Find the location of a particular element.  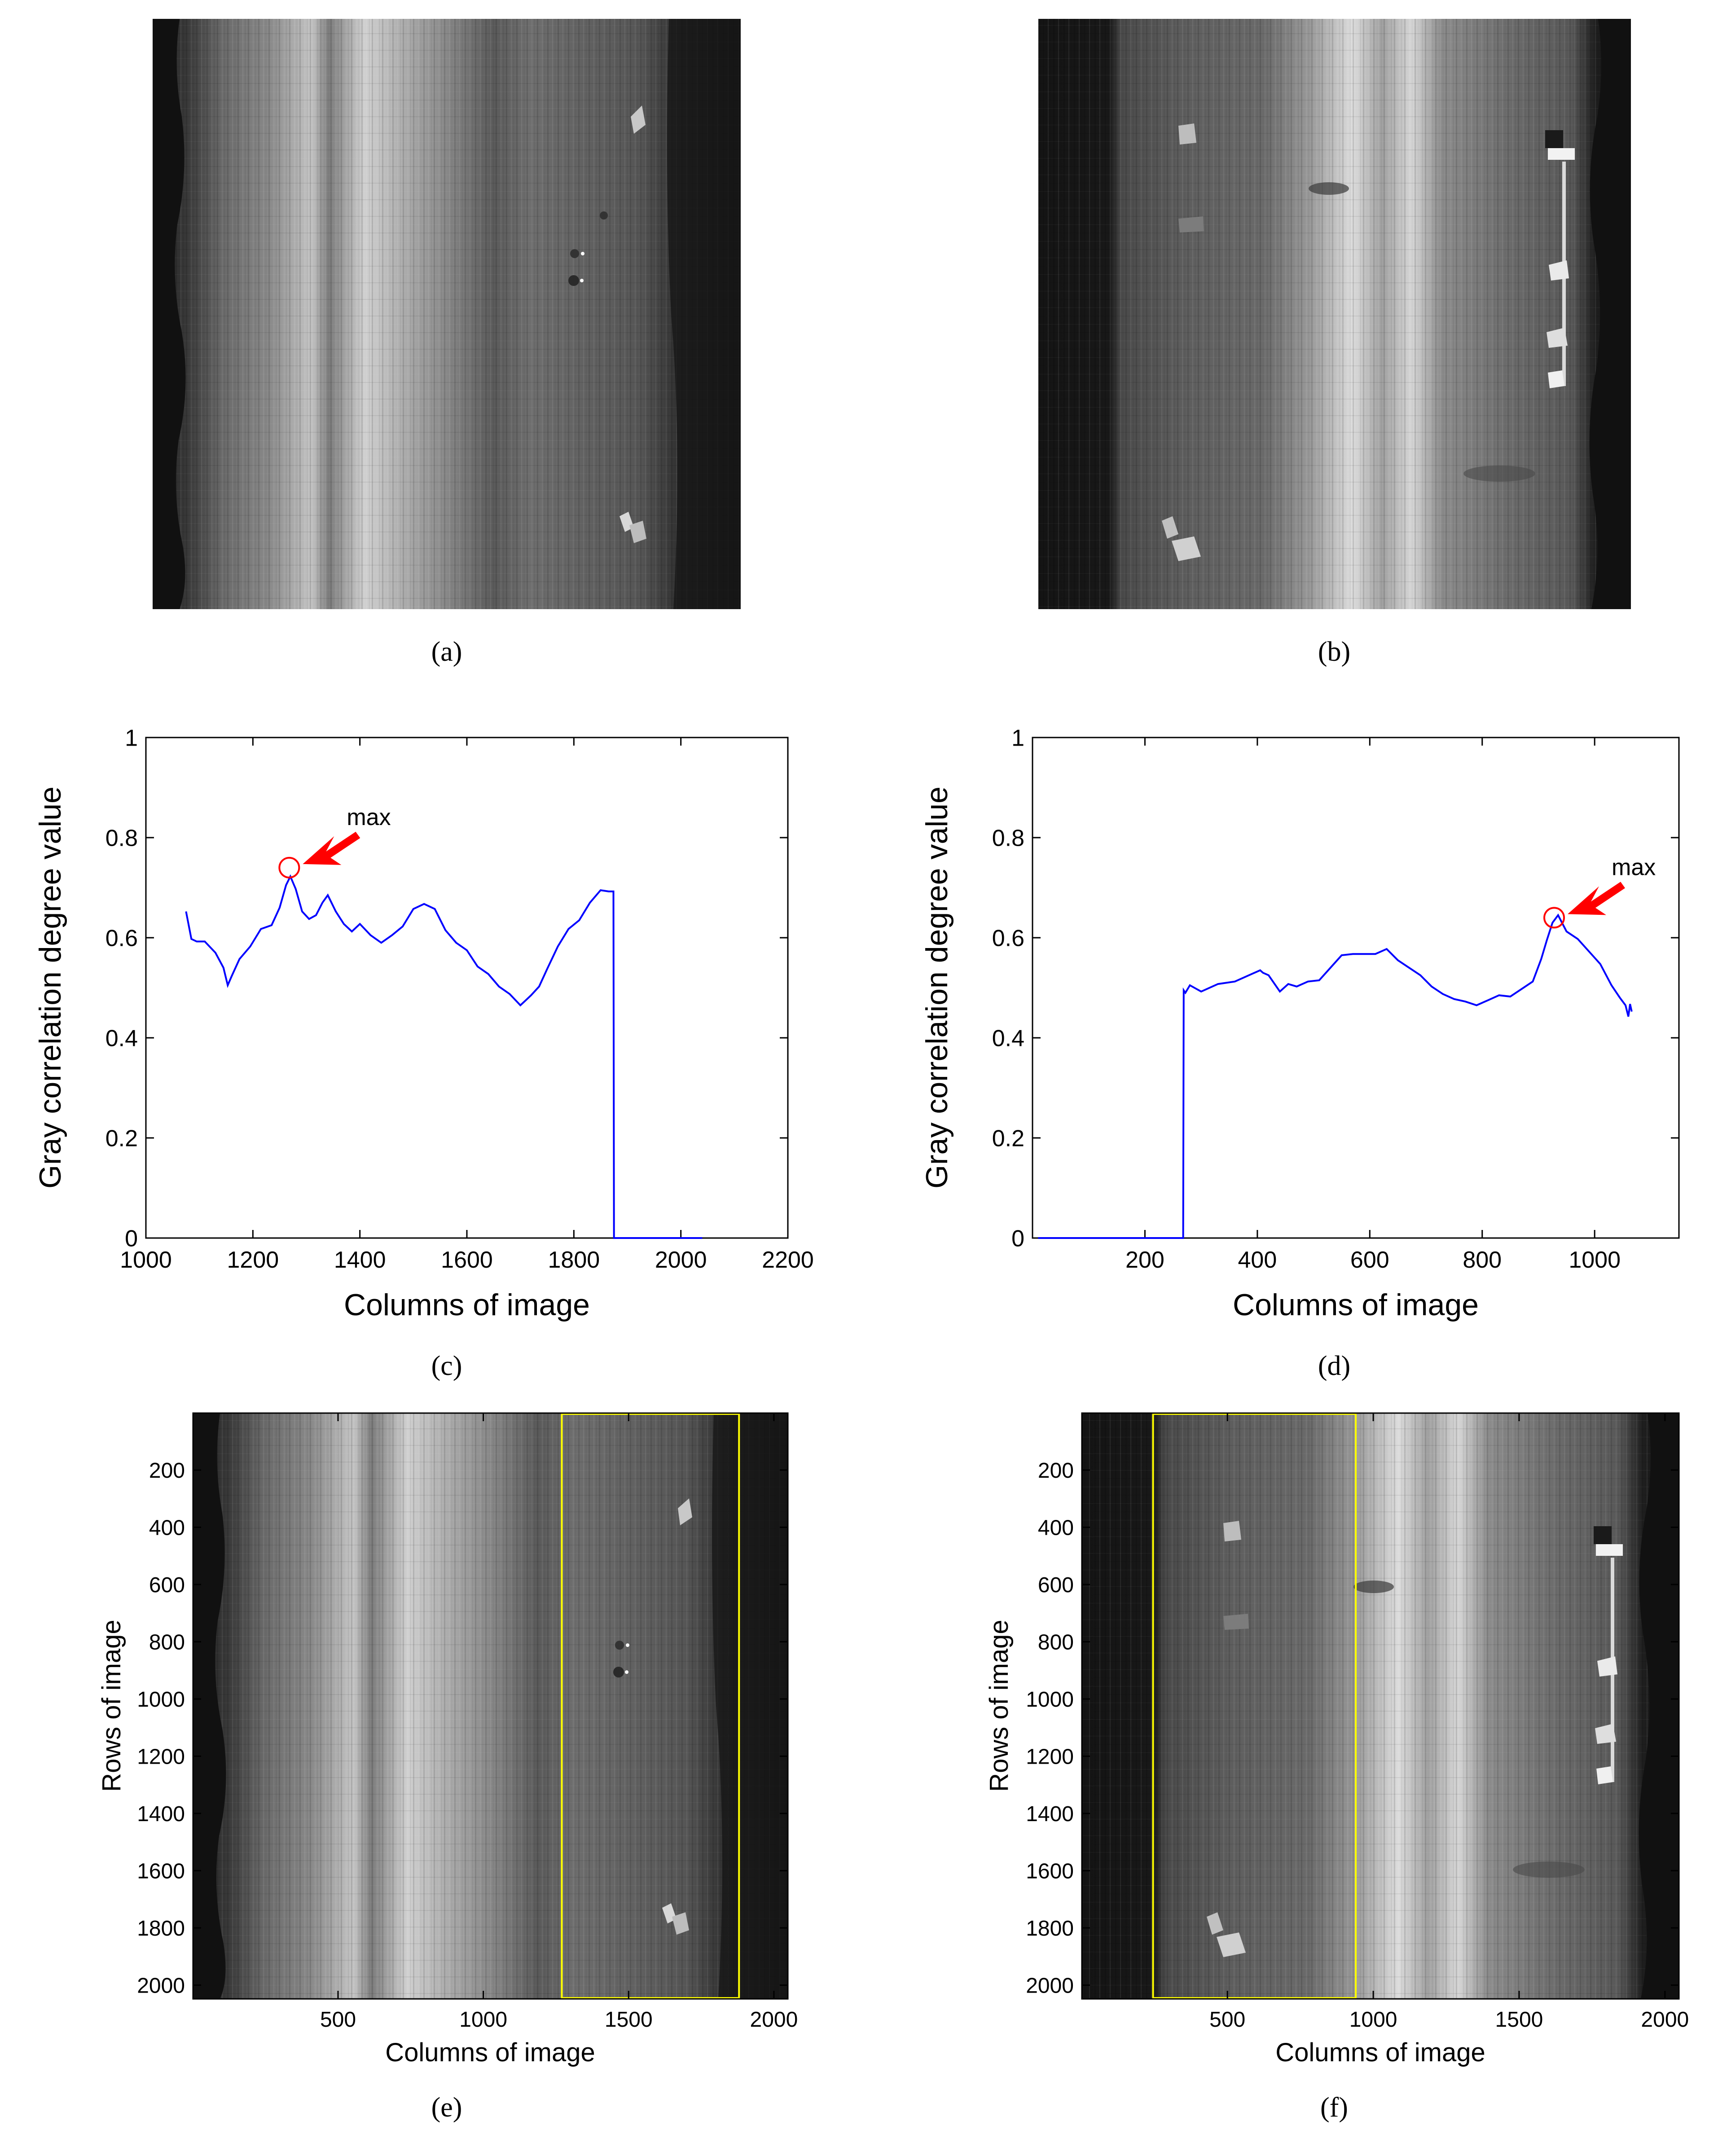

x-tick-label-d: 1000 is located at coordinates (1595, 1260).